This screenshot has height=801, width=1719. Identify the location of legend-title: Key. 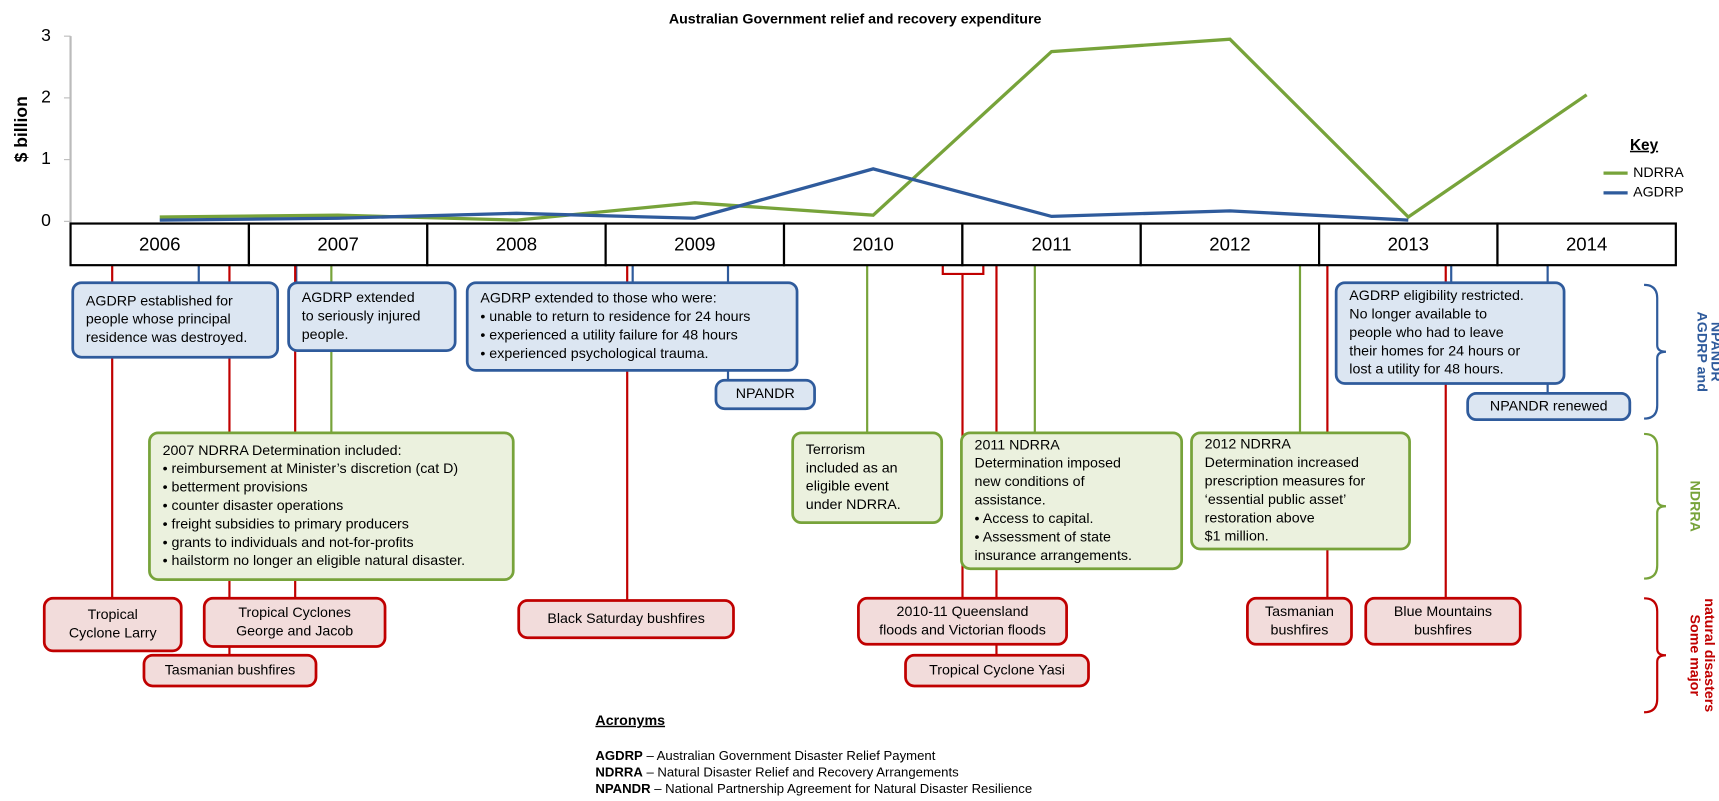
(1644, 145).